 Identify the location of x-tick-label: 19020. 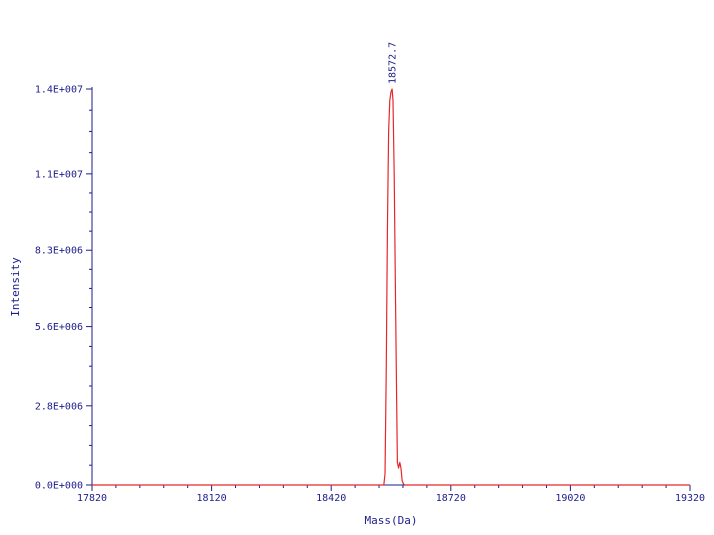
(570, 498).